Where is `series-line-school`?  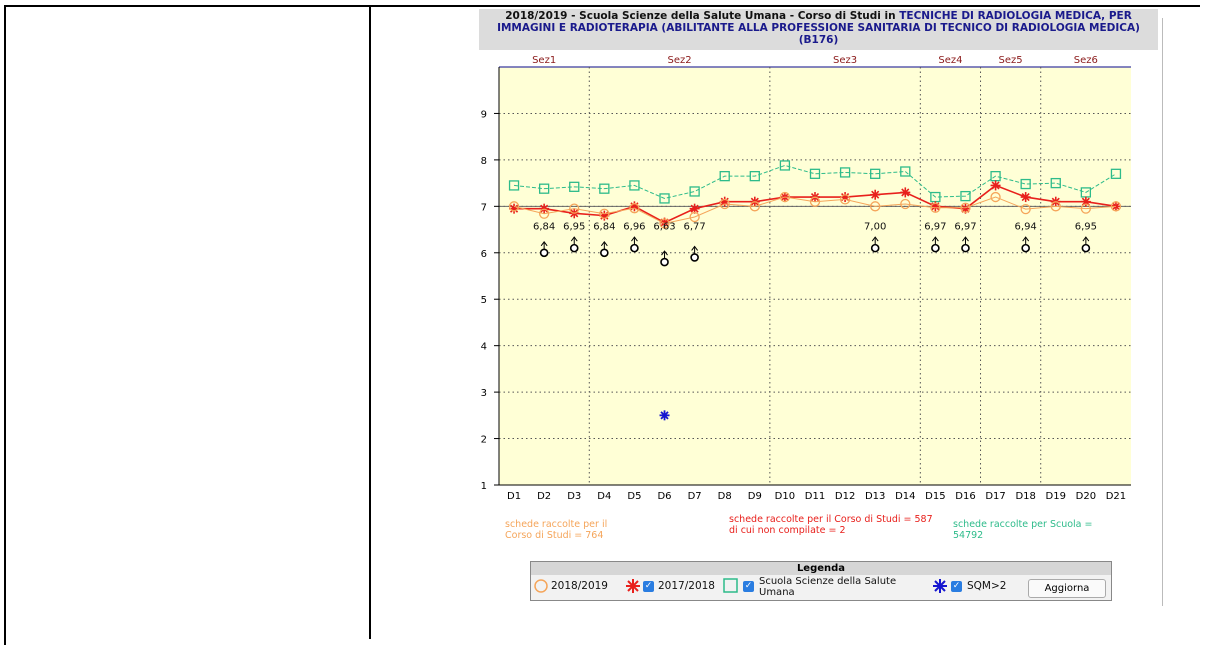 series-line-school is located at coordinates (815, 181).